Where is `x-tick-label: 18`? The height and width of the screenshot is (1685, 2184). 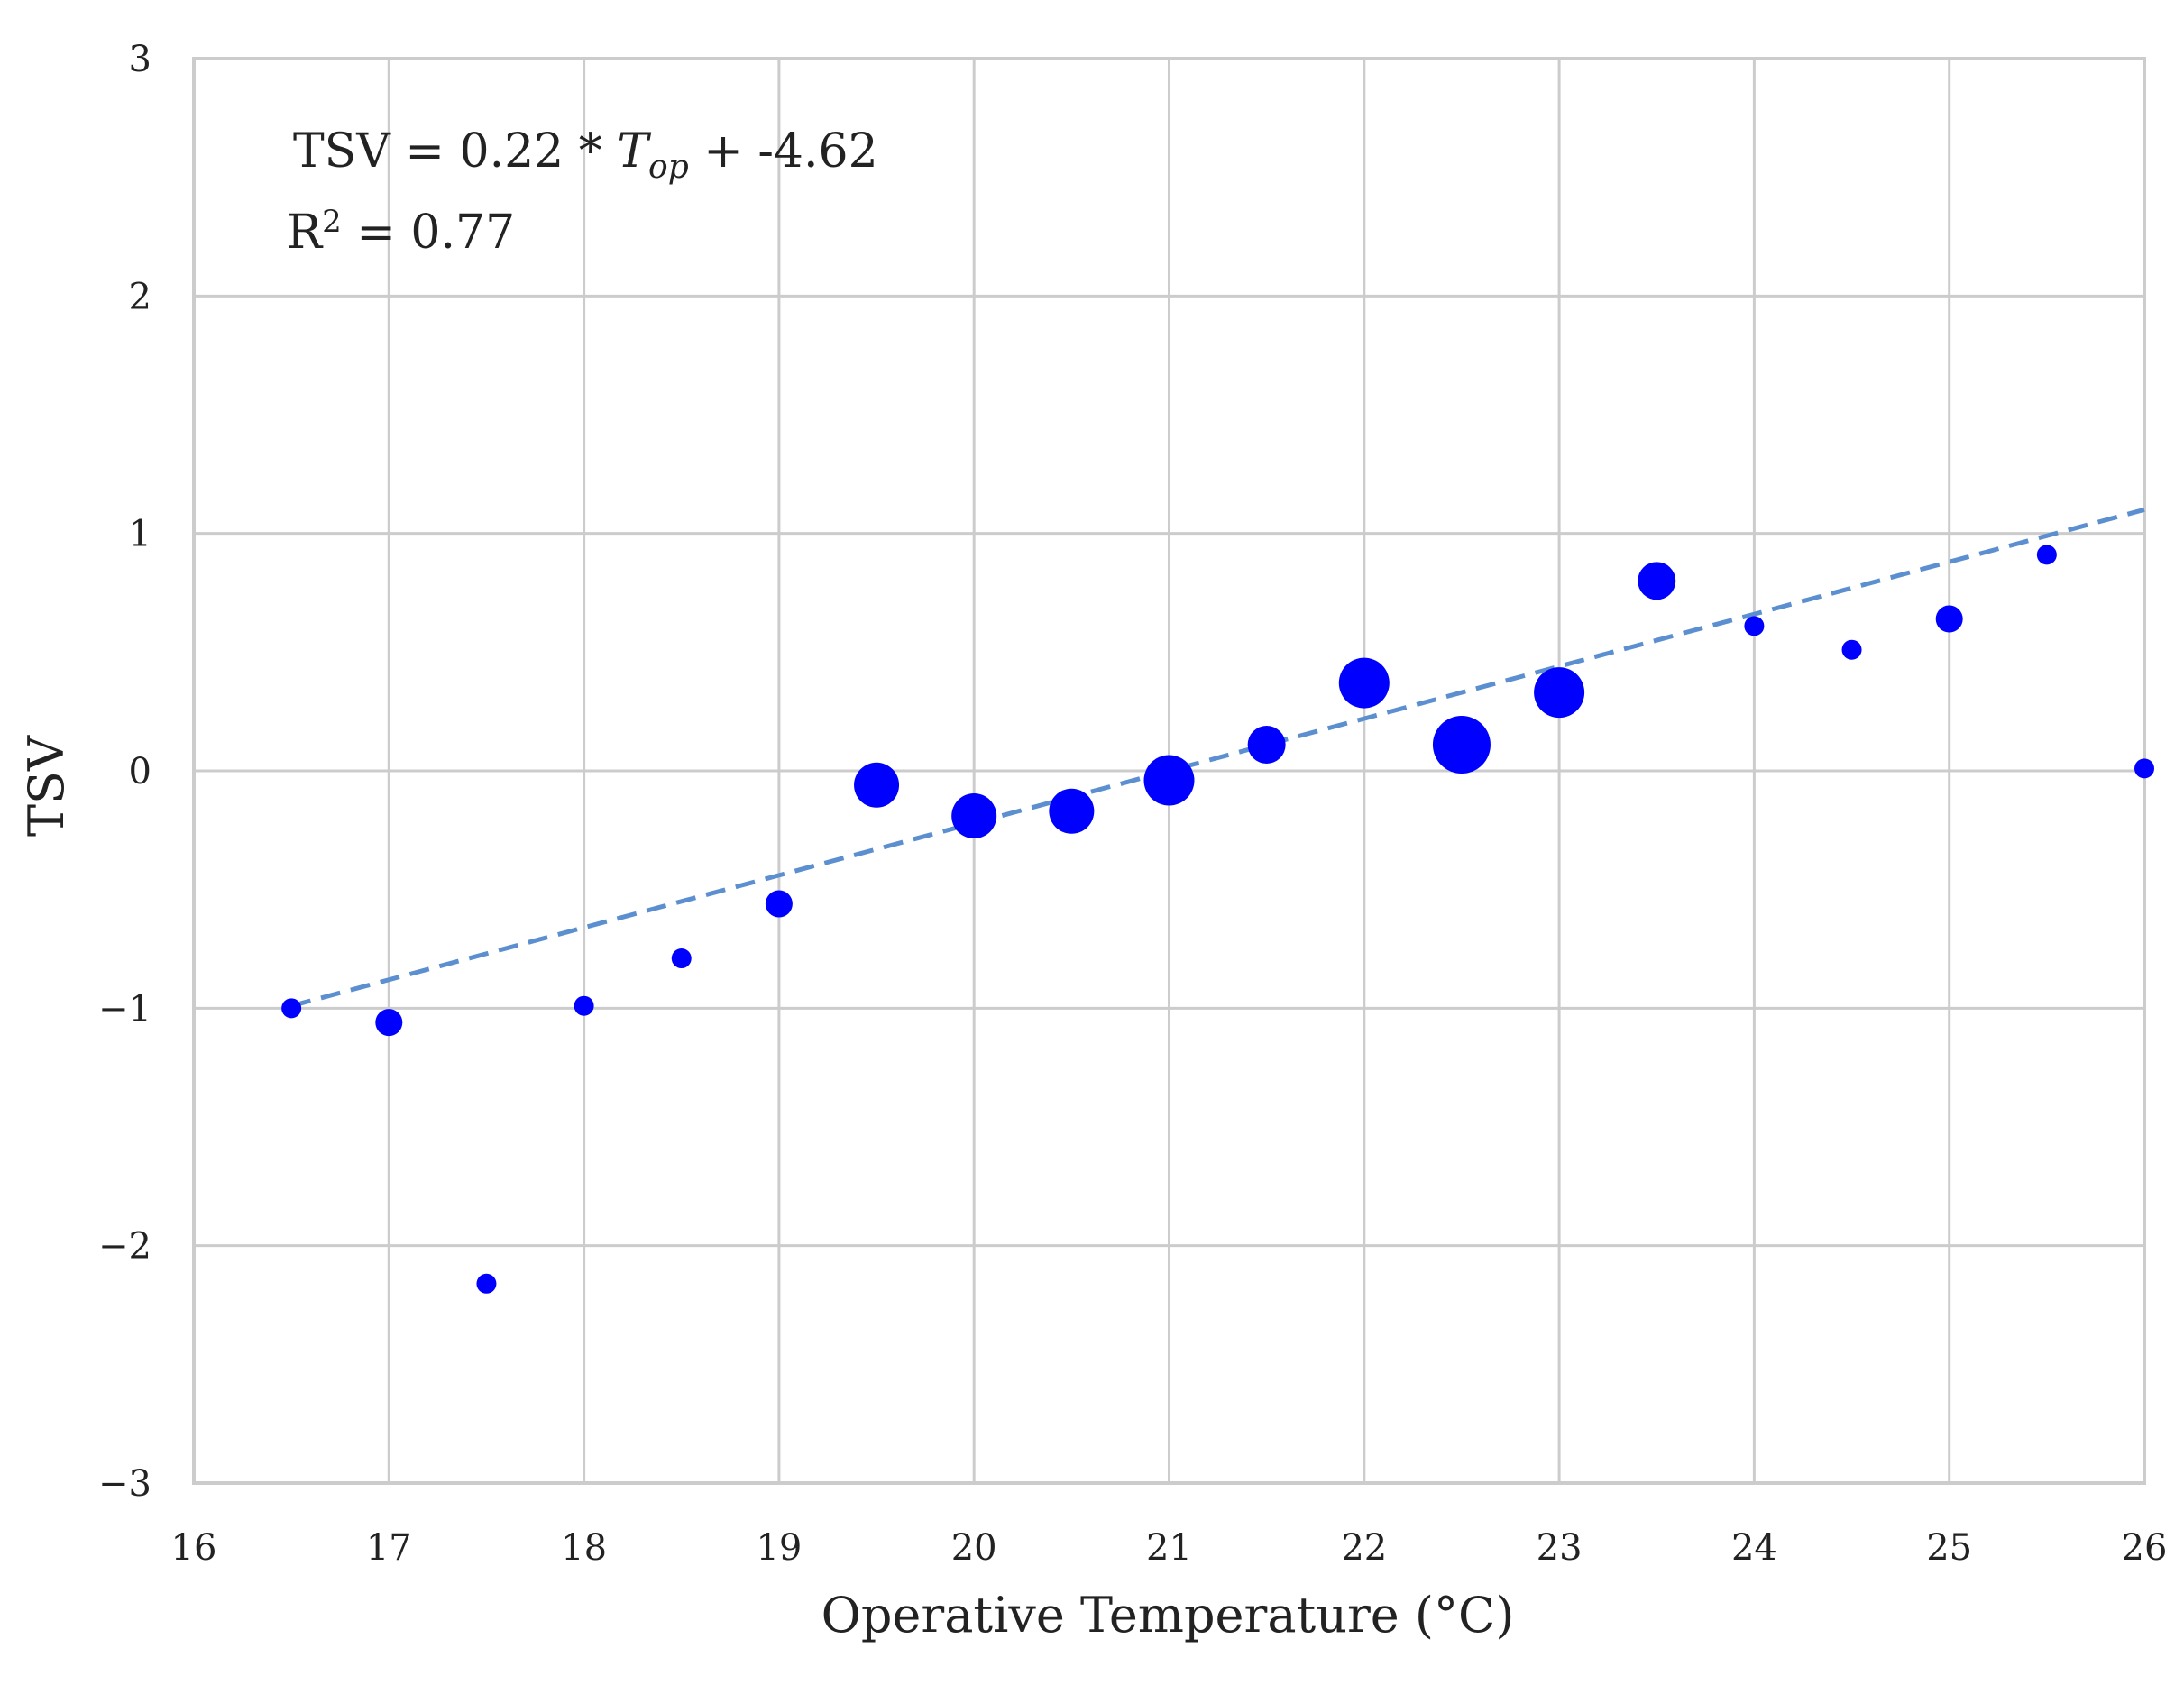
x-tick-label: 18 is located at coordinates (584, 1548).